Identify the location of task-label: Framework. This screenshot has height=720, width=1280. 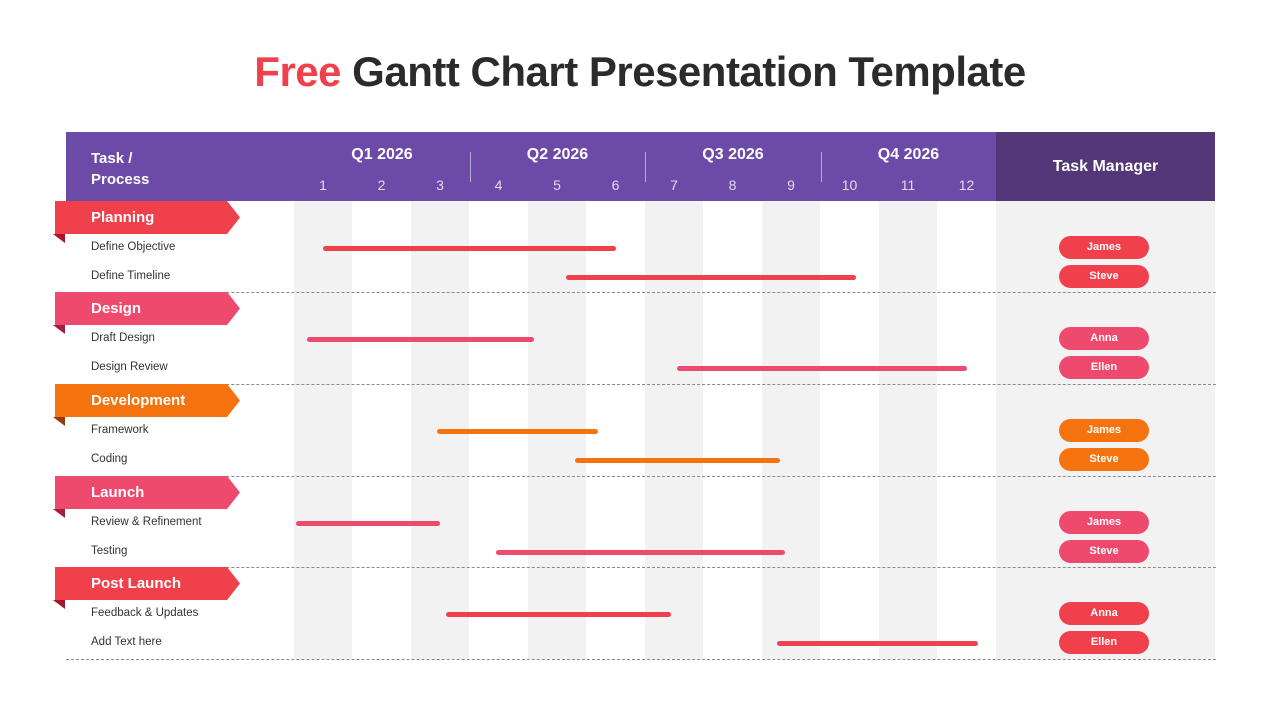
(120, 430).